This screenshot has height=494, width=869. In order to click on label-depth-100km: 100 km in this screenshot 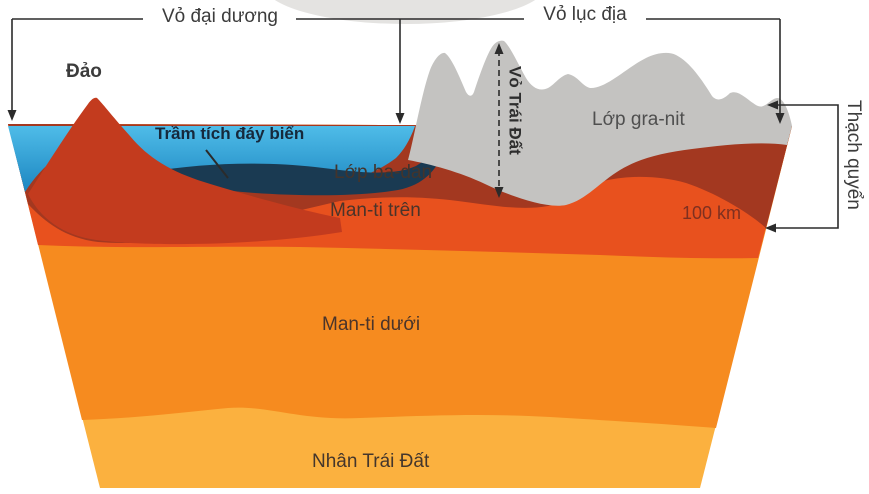, I will do `click(712, 213)`.